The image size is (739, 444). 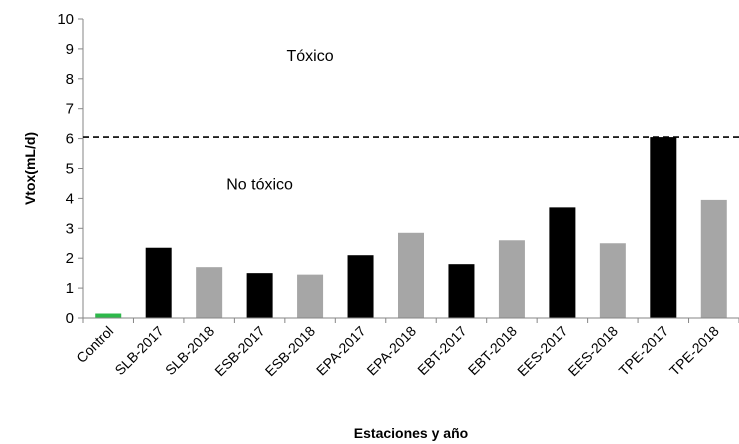 What do you see at coordinates (644, 351) in the screenshot?
I see `x-tick-label: TPE-2017` at bounding box center [644, 351].